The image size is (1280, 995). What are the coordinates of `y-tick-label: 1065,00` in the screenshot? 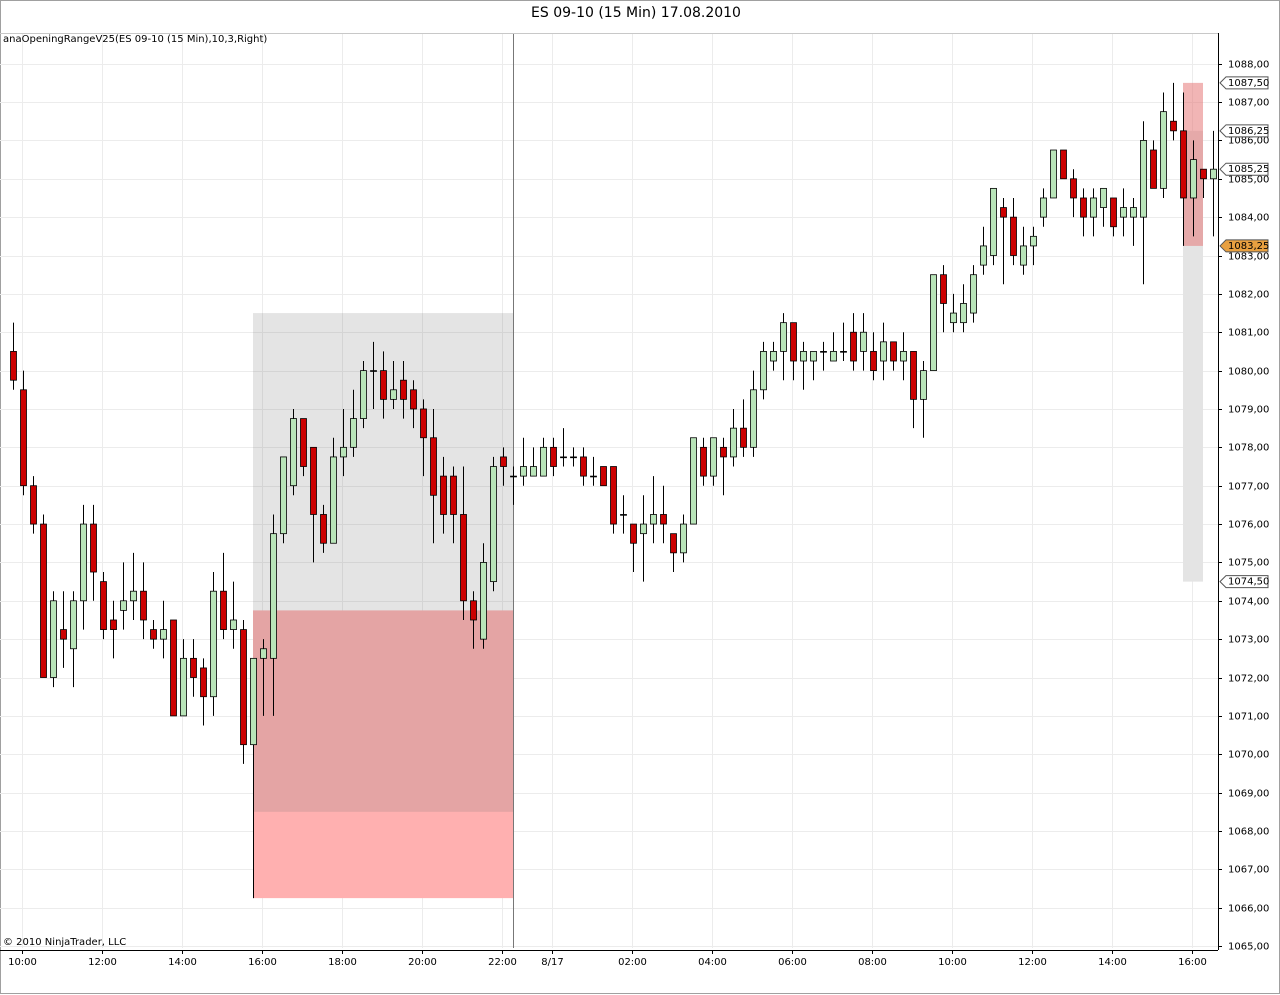 It's located at (1248, 947).